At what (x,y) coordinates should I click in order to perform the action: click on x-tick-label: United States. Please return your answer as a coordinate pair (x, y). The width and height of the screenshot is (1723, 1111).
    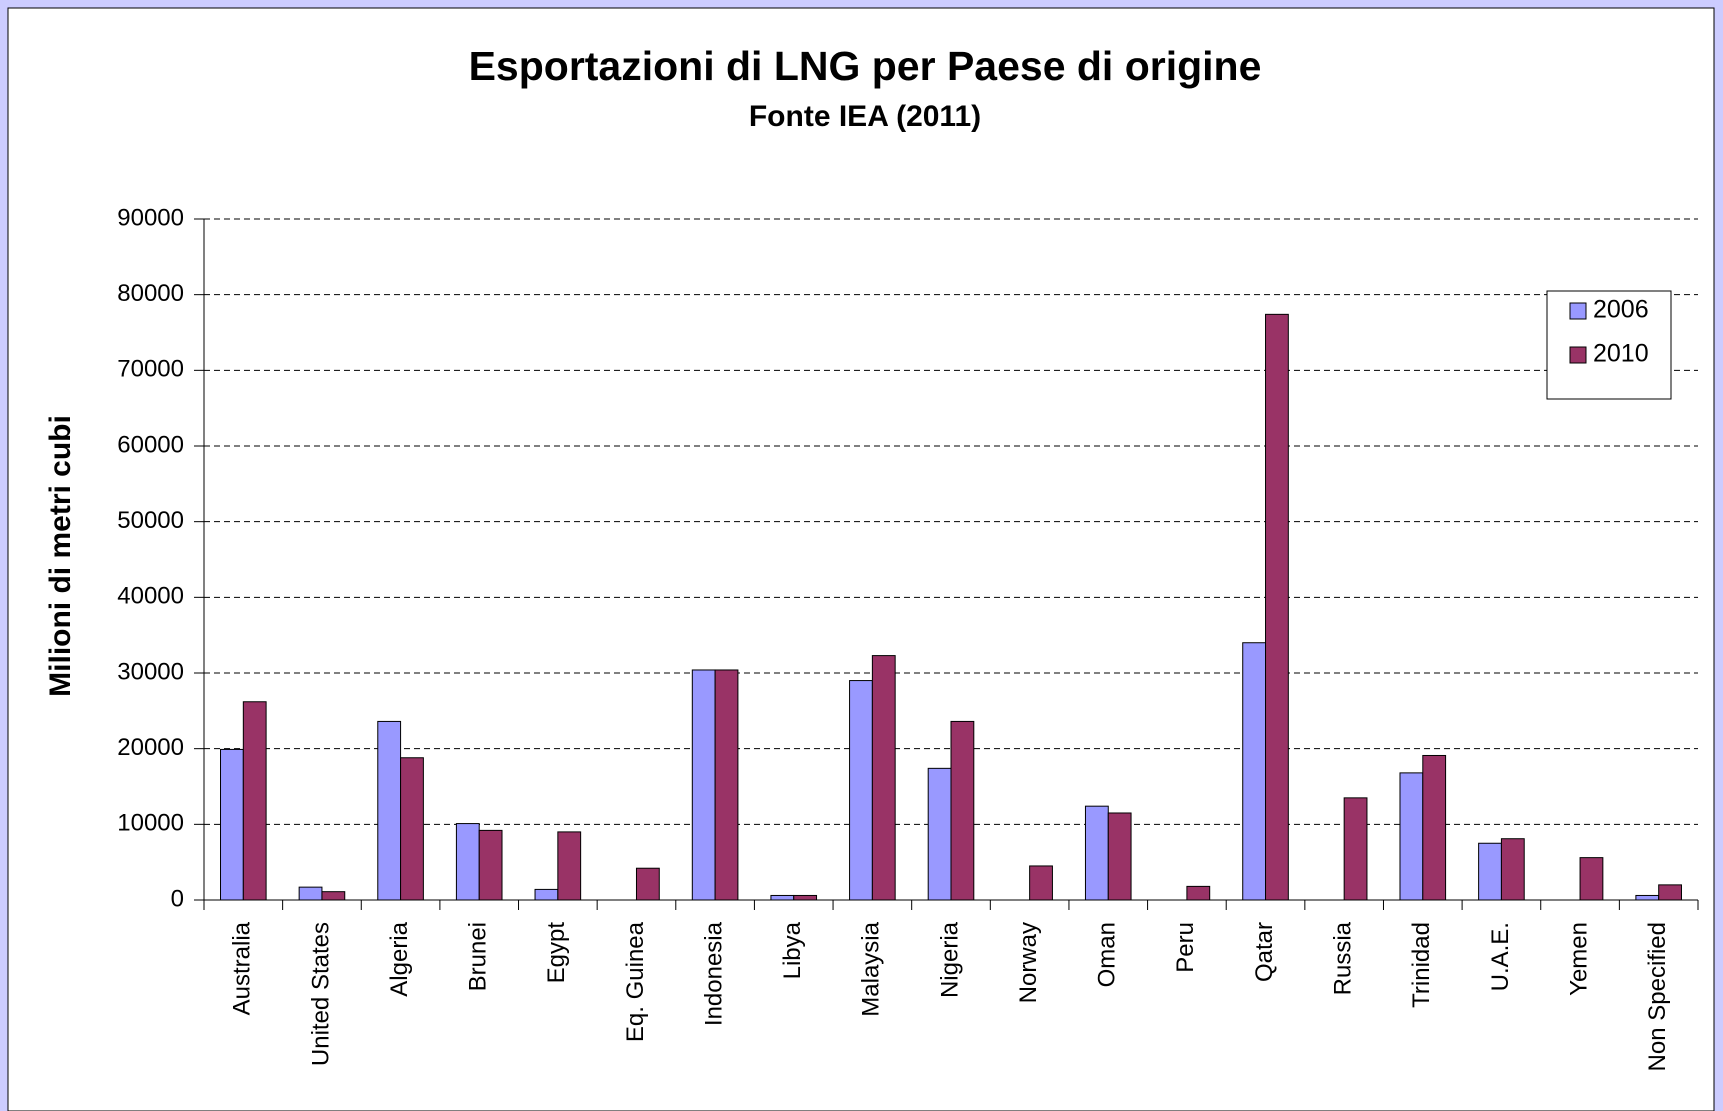
    Looking at the image, I should click on (320, 994).